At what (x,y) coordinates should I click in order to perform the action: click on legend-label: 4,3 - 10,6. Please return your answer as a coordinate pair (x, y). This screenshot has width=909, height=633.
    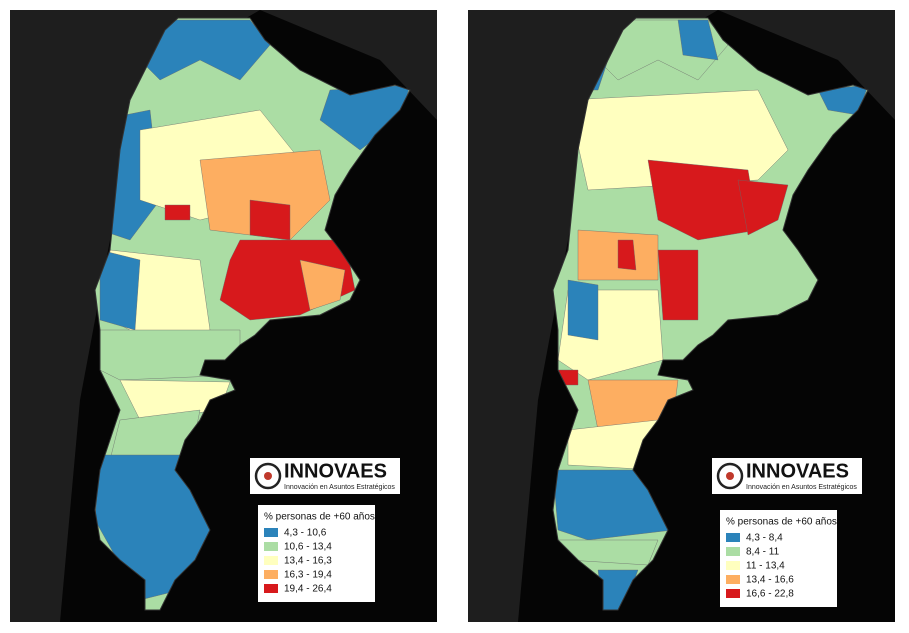
    Looking at the image, I should click on (305, 533).